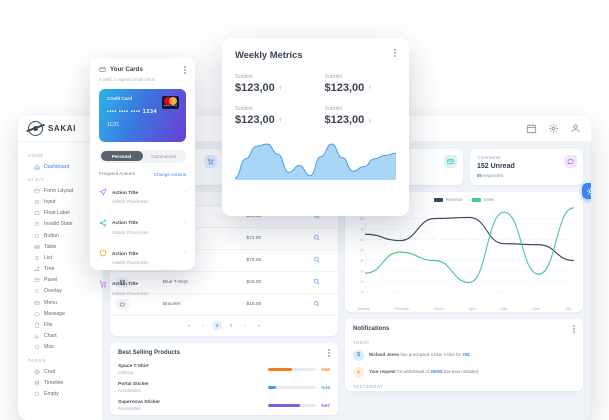 The width and height of the screenshot is (609, 420). What do you see at coordinates (60, 302) in the screenshot?
I see `sidebar-item-menu: Menu` at bounding box center [60, 302].